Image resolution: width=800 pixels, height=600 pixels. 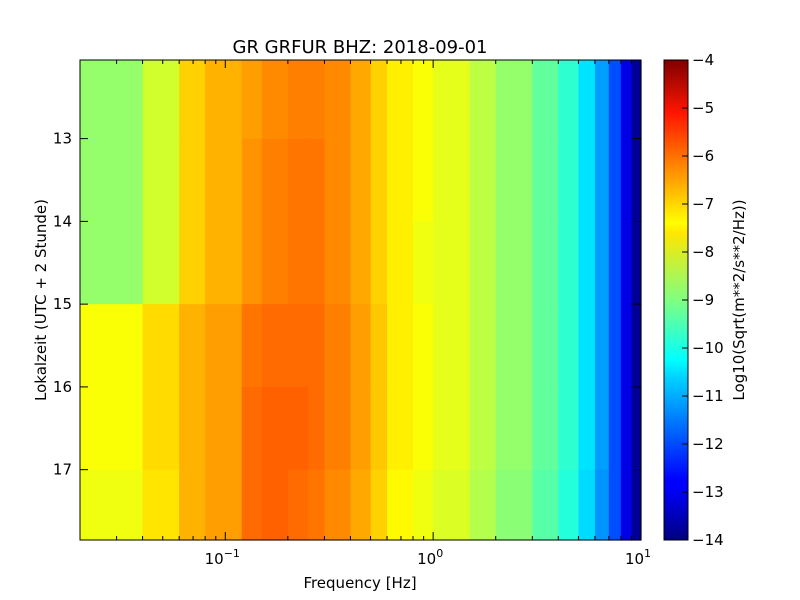 What do you see at coordinates (703, 300) in the screenshot?
I see `colorbar-axis: −4 −5 −6 −7 −8 −9 −10 −11 −12 −13 −14` at bounding box center [703, 300].